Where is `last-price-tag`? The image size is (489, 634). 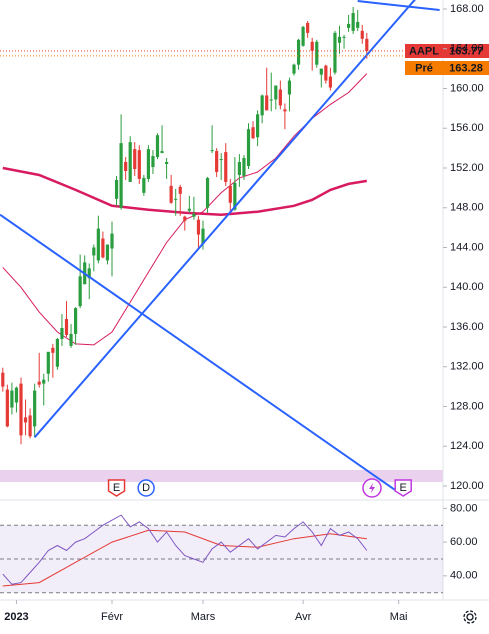 last-price-tag is located at coordinates (466, 51).